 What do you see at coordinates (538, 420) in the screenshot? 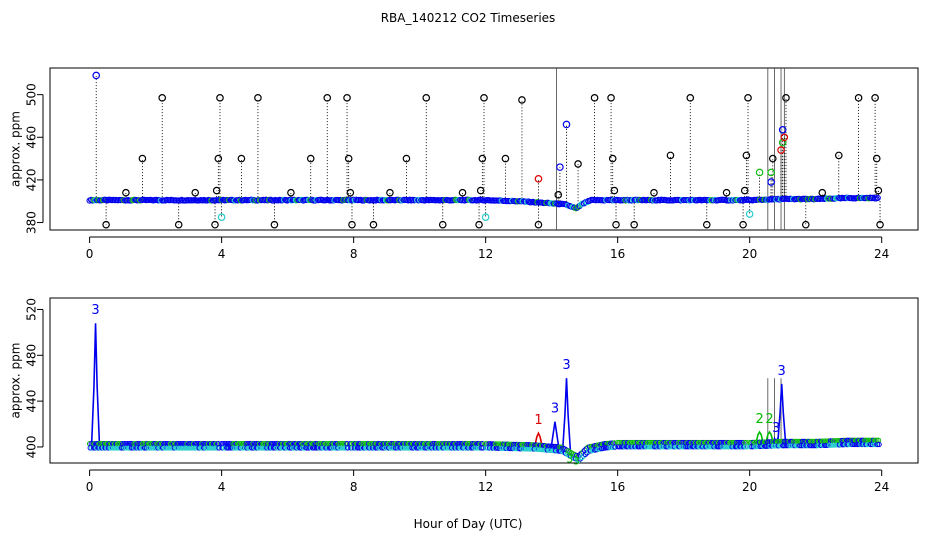
I see `peak-label: 1` at bounding box center [538, 420].